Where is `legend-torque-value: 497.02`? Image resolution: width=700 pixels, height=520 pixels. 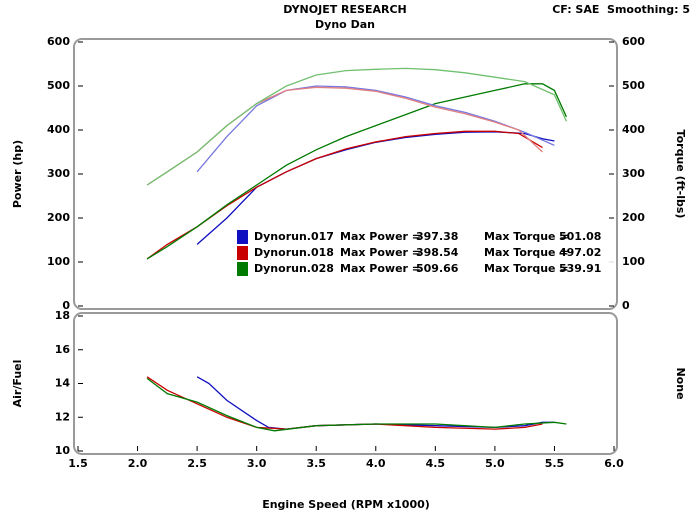
legend-torque-value: 497.02 is located at coordinates (580, 252).